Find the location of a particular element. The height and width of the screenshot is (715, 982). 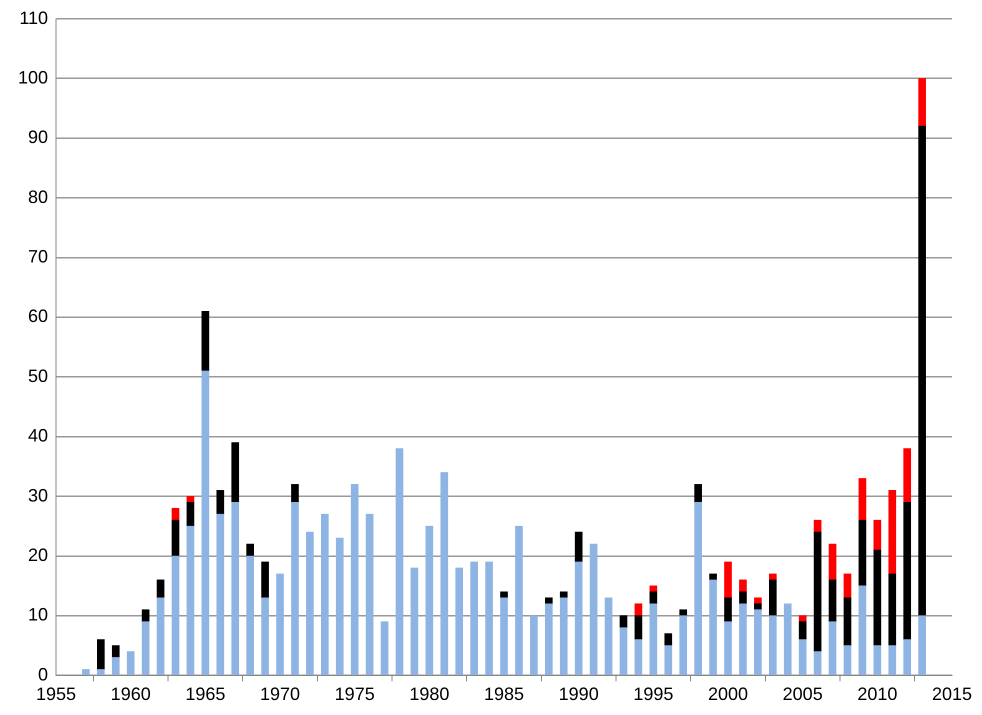

x-tick-label: 1955 is located at coordinates (56, 694).